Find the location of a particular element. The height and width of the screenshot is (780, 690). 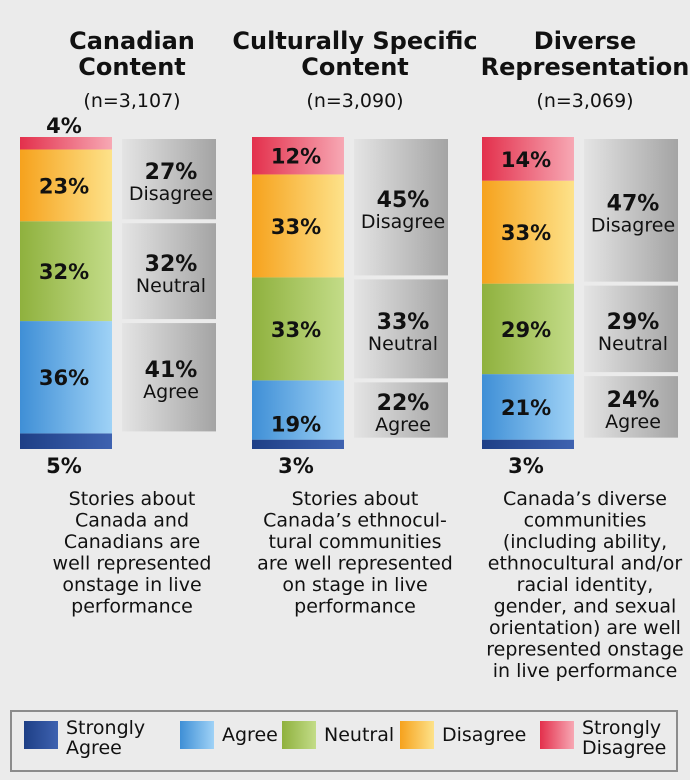

legend-swatch-neutral is located at coordinates (299, 735).